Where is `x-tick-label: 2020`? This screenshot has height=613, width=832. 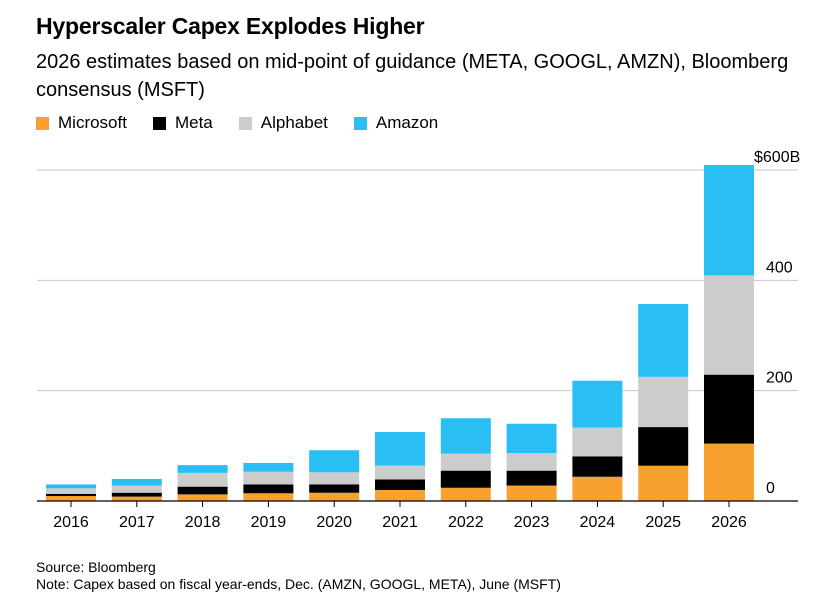 x-tick-label: 2020 is located at coordinates (334, 522).